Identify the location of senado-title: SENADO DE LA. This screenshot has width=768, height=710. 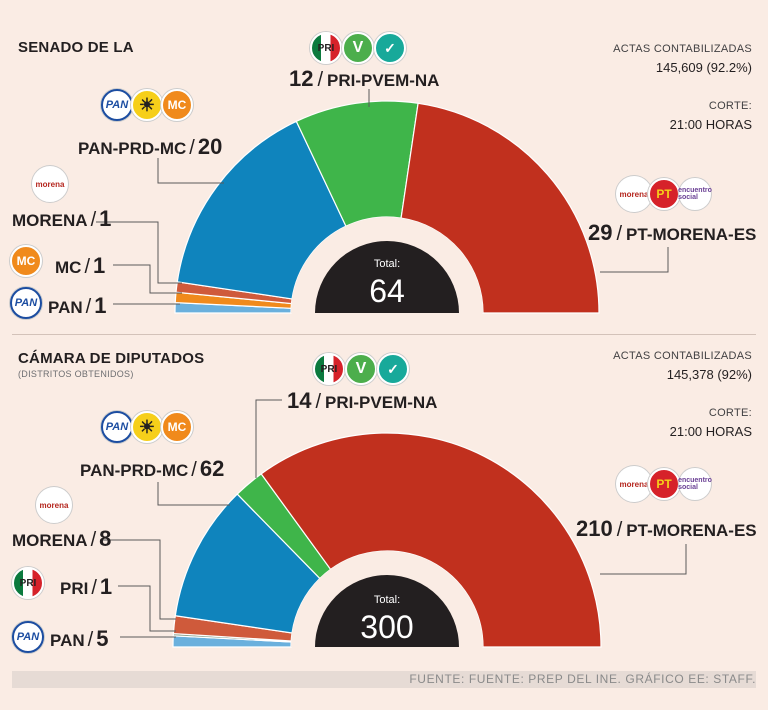
(76, 47).